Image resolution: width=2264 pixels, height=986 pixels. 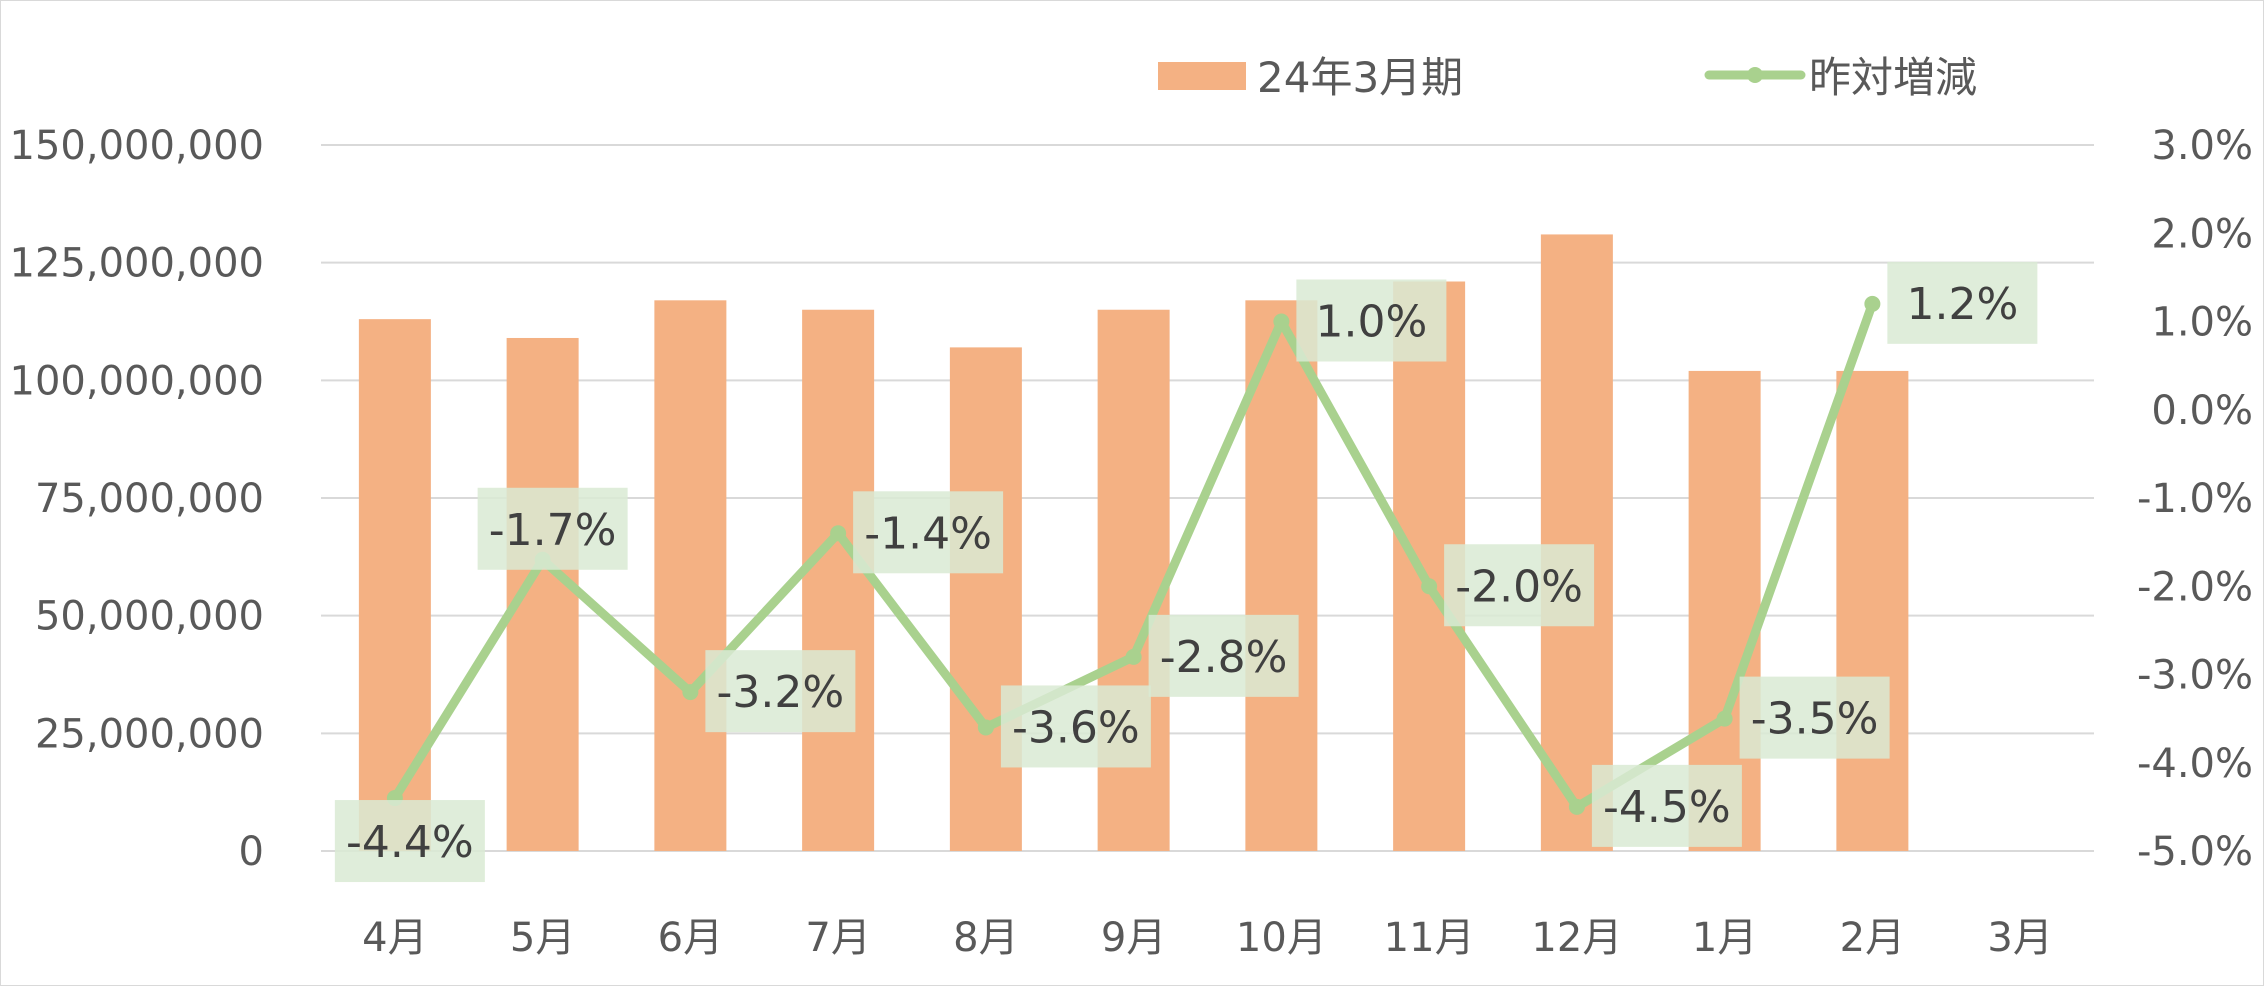 I want to click on data-label: -4.4%, so click(x=410, y=842).